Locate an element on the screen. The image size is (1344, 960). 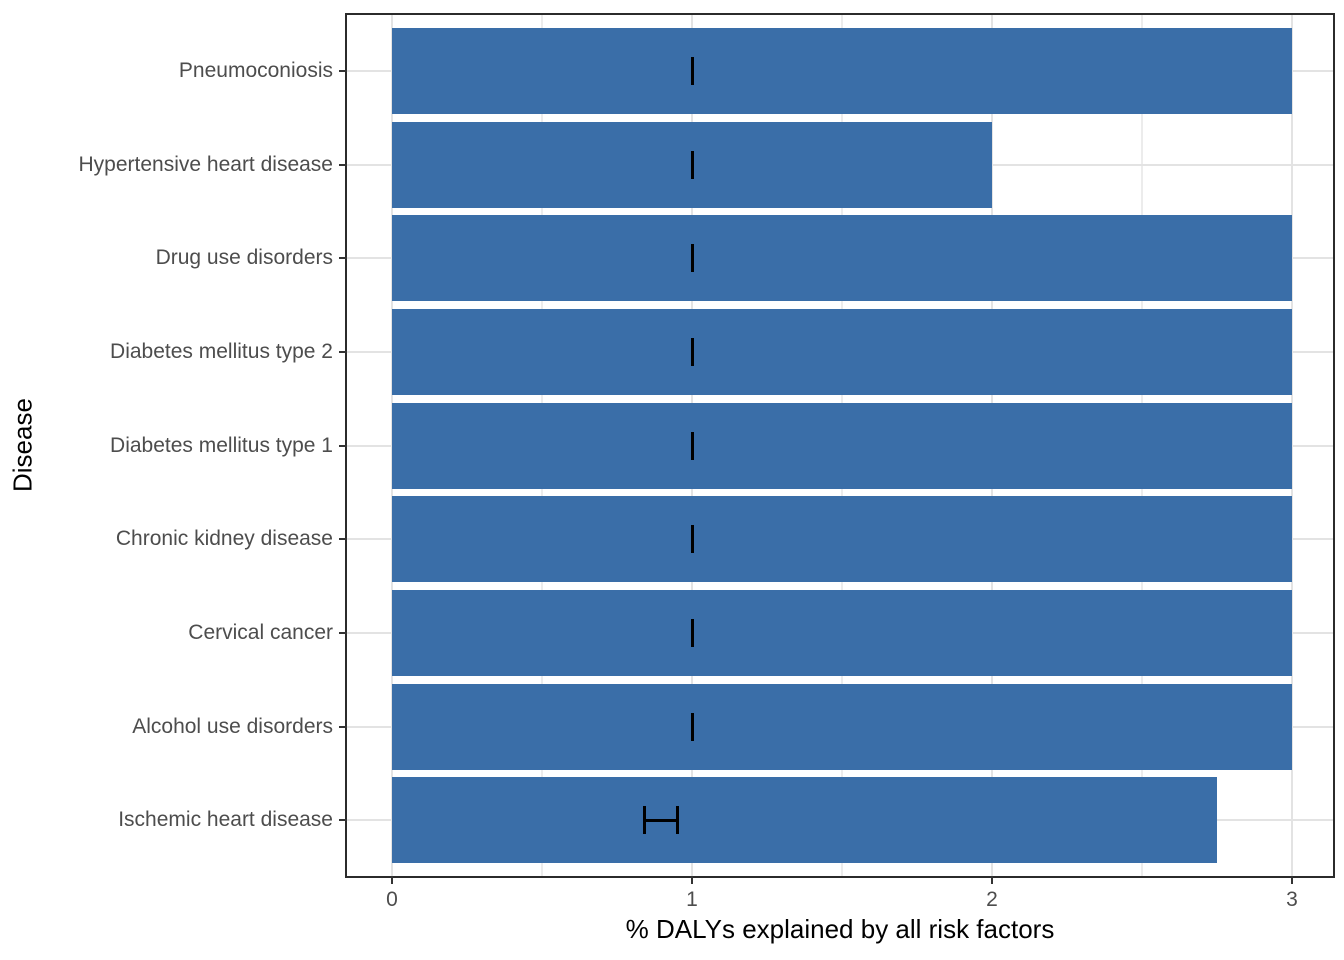
y-axis-tick-label: Drug use disorders is located at coordinates (244, 258).